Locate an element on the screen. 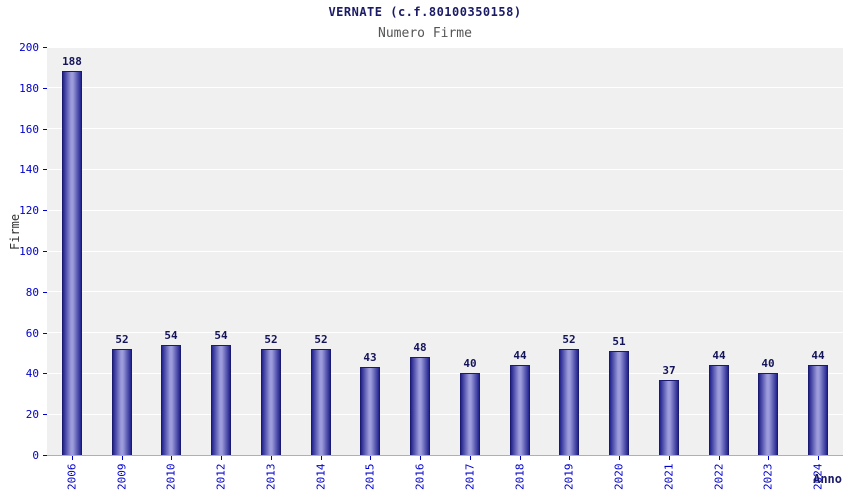  y-tick-label: 80 is located at coordinates (32, 292).